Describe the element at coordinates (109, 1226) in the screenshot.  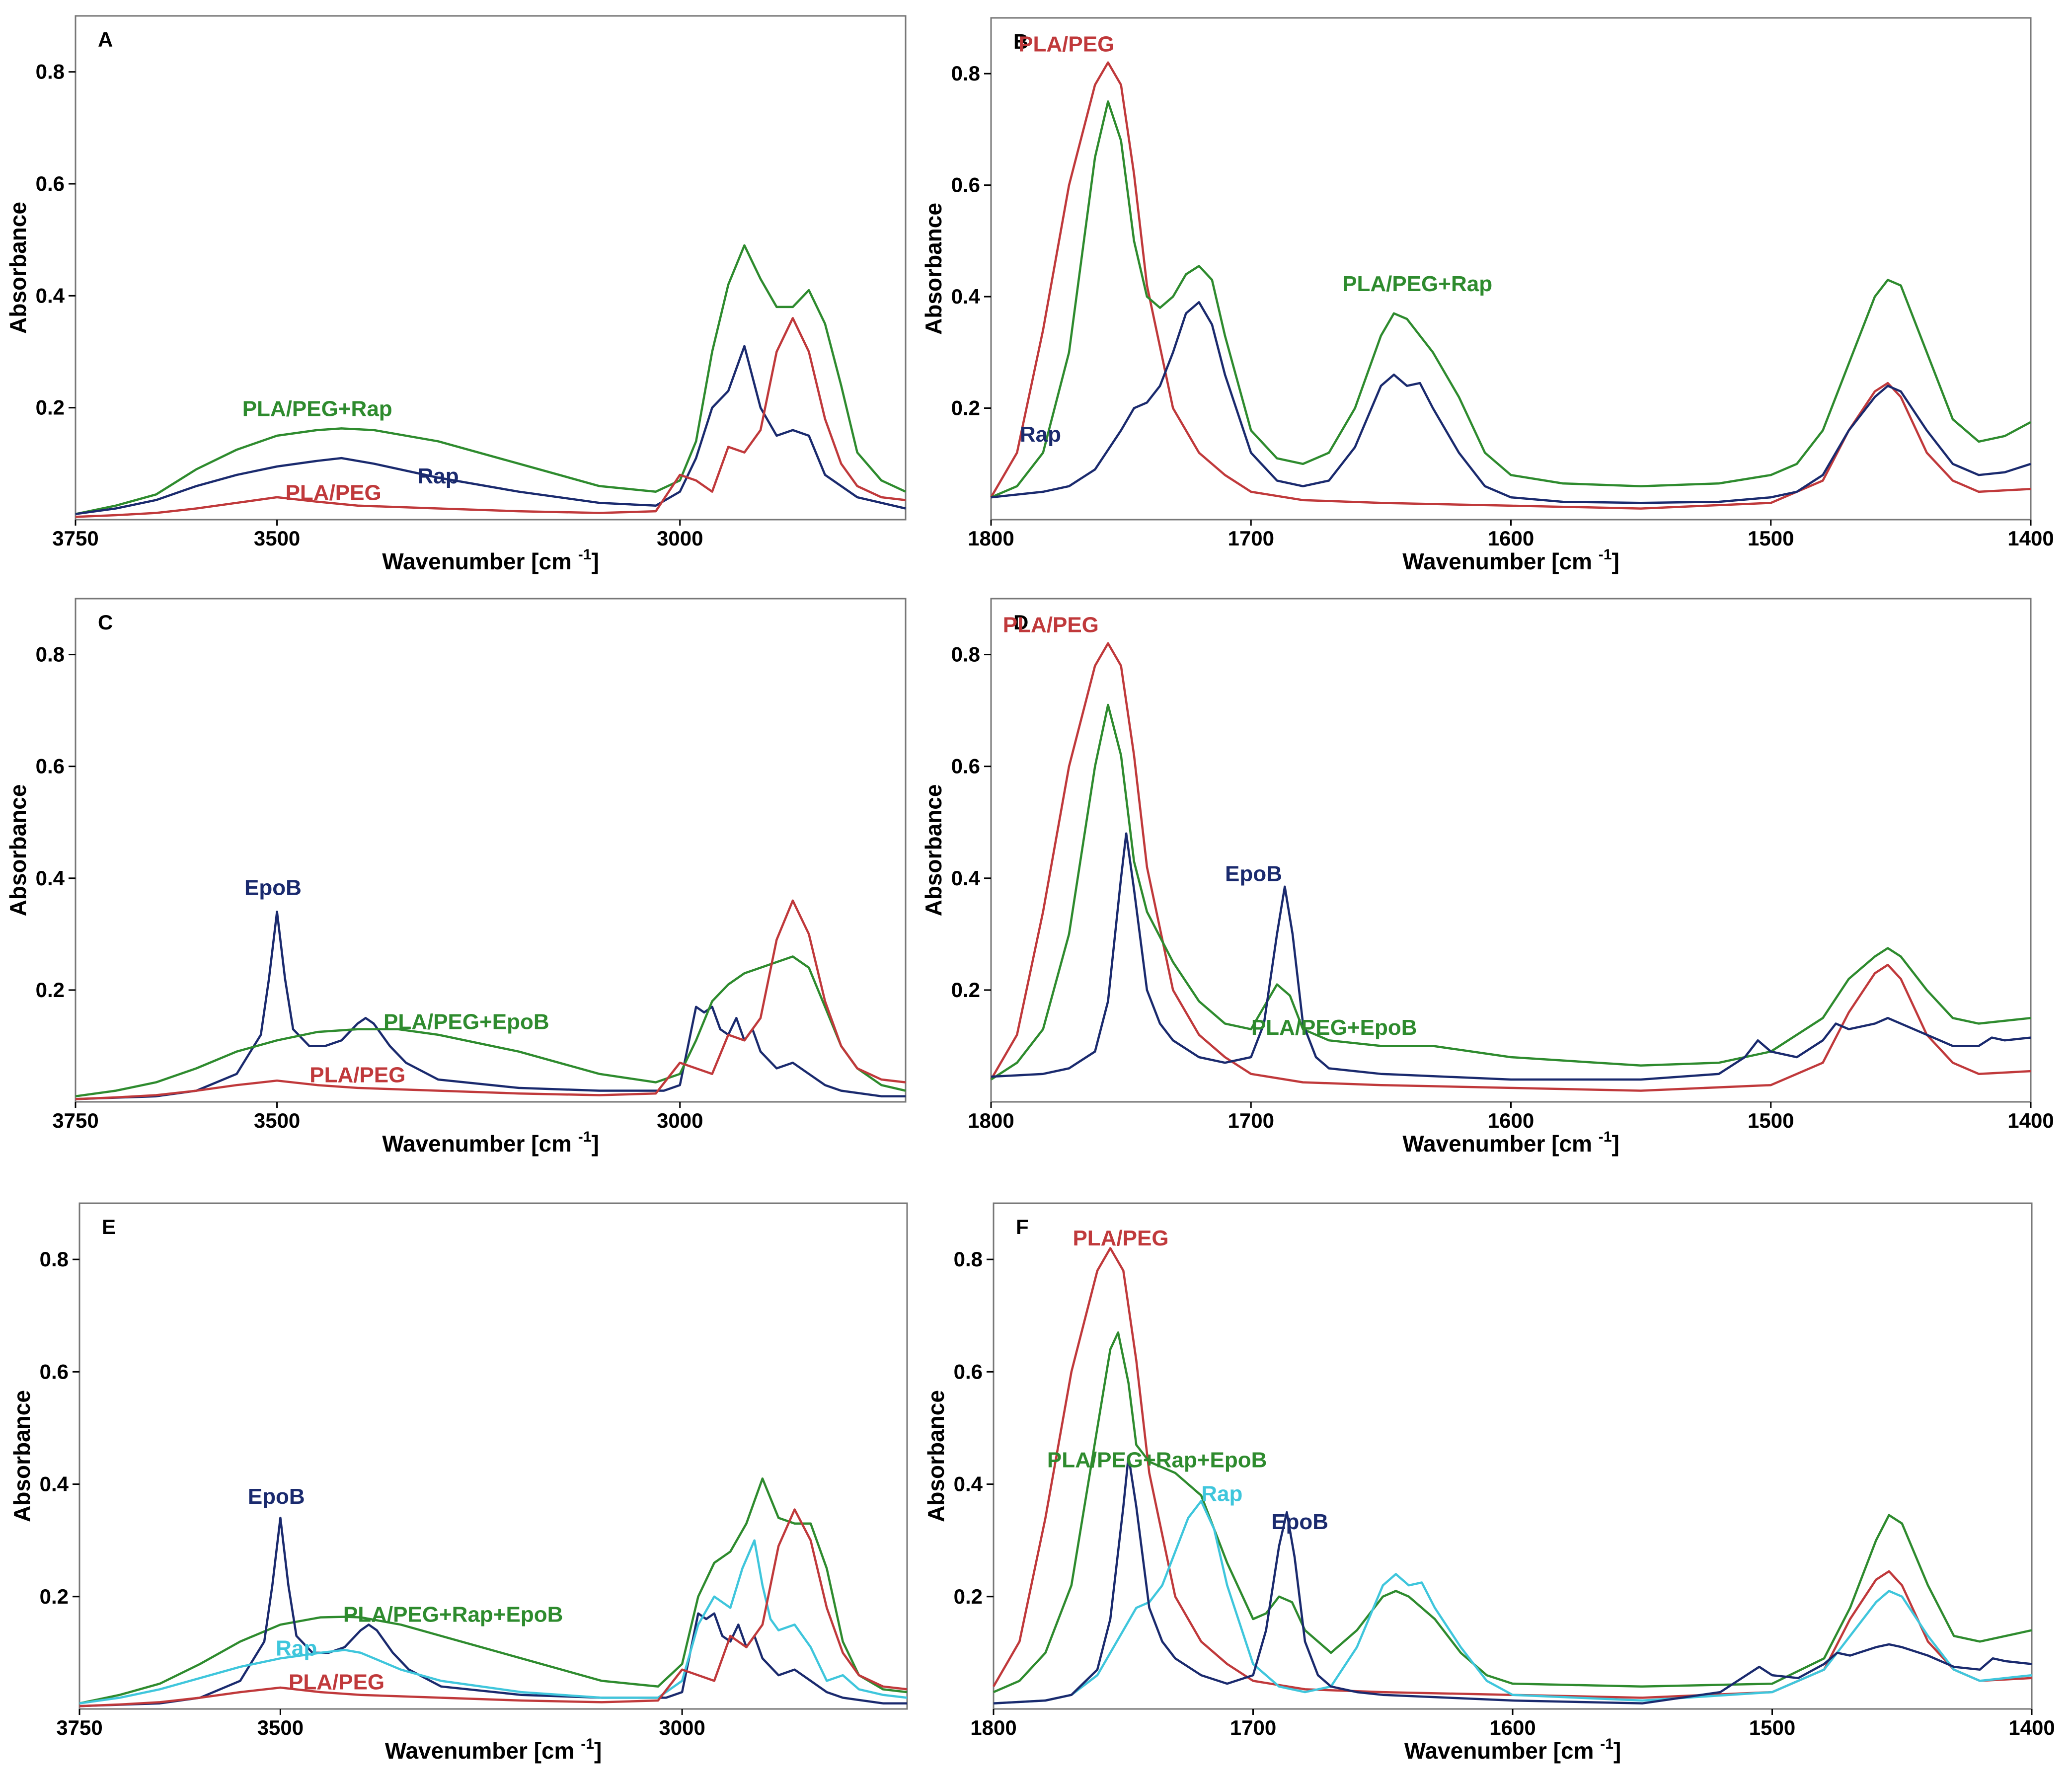
I see `panel-letter: E` at that location.